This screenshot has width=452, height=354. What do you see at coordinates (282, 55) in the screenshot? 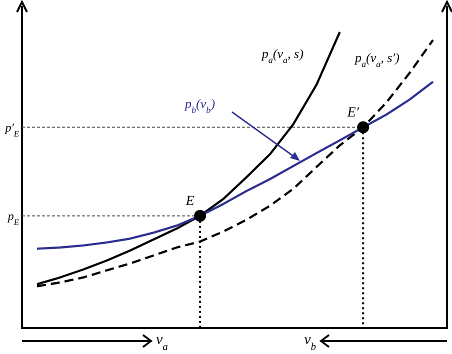
I see `series-label: p$_{a}$(v$_{a}$, s)` at bounding box center [282, 55].